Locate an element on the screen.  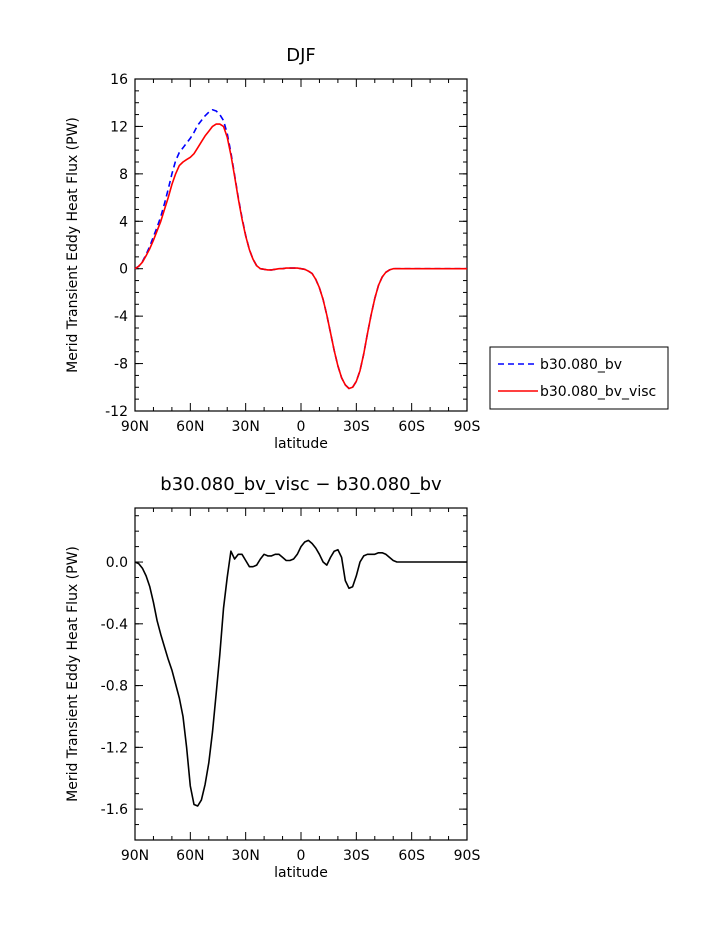
y-tick-label: 12 is located at coordinates (119, 127).